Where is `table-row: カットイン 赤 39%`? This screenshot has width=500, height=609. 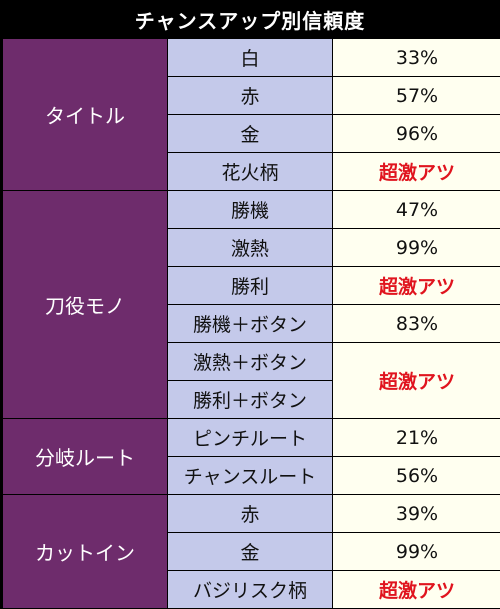
table-row: カットイン 赤 39% is located at coordinates (251, 514).